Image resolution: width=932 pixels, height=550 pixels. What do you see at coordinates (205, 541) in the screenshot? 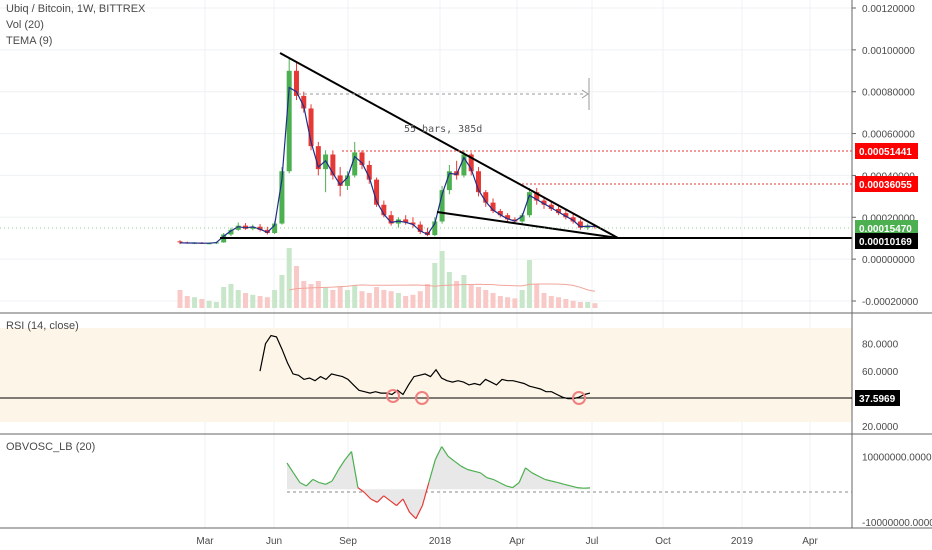
I see `time-axis-label: Mar` at bounding box center [205, 541].